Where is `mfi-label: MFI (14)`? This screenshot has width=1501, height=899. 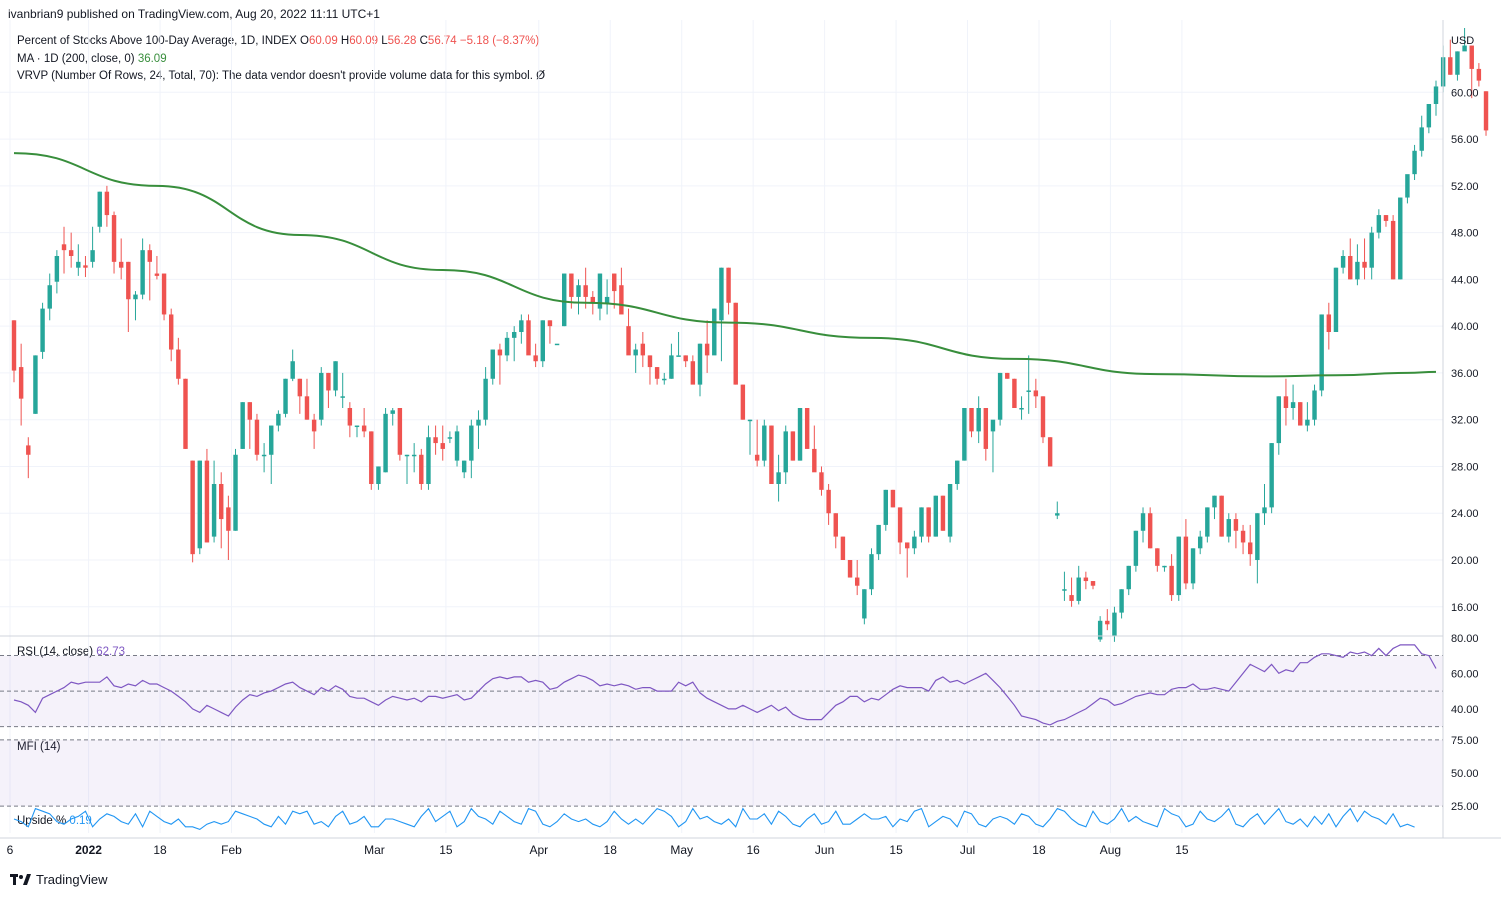
mfi-label: MFI (14) is located at coordinates (39, 747).